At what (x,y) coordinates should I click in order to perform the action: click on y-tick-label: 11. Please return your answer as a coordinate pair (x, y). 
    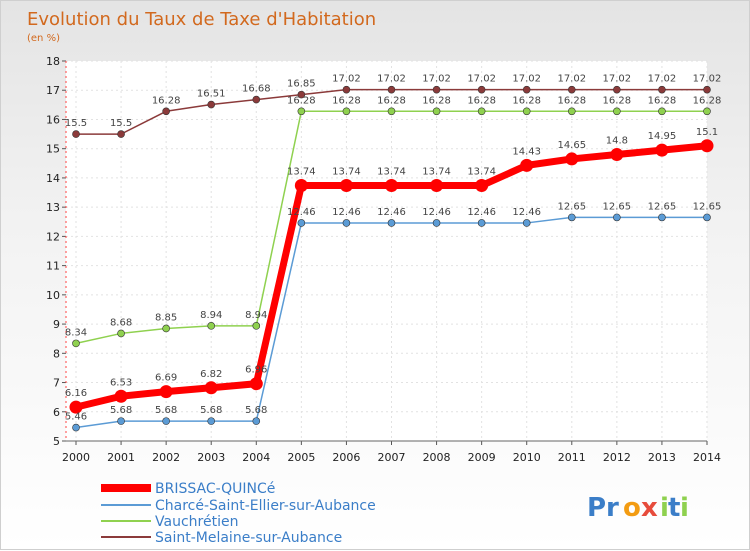
    Looking at the image, I should click on (53, 266).